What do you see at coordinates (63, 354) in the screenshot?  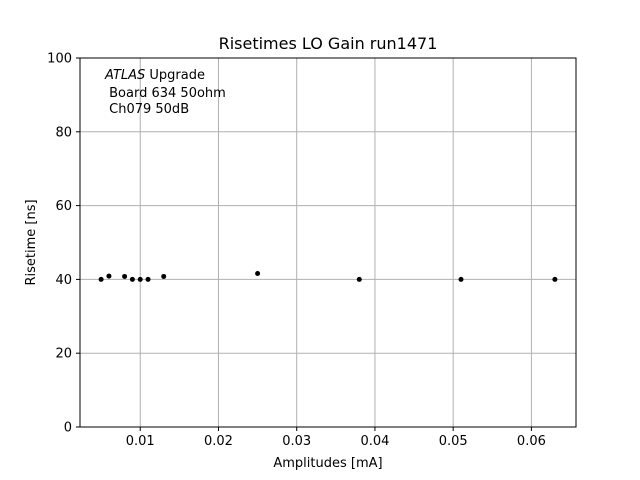 I see `y-tick-label: 20` at bounding box center [63, 354].